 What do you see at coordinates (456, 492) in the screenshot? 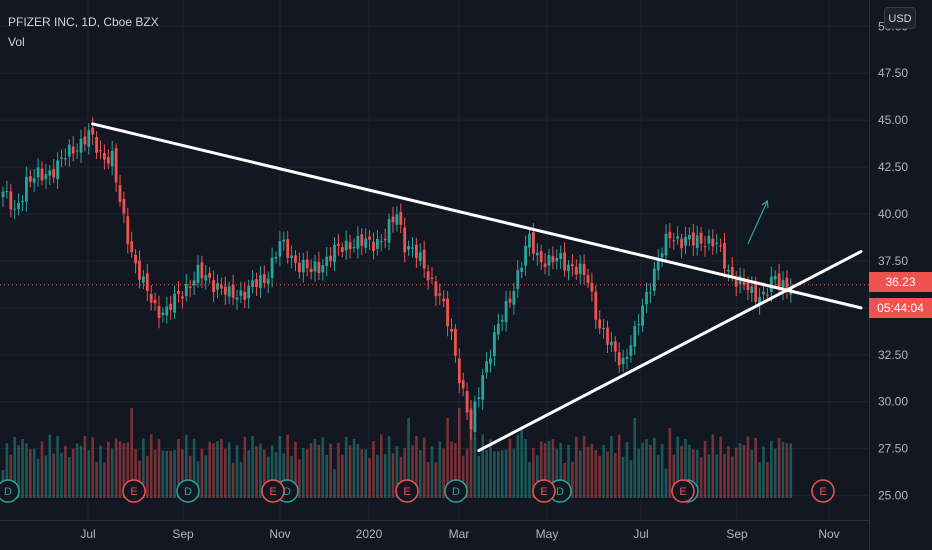
I see `dividend-label: D` at bounding box center [456, 492].